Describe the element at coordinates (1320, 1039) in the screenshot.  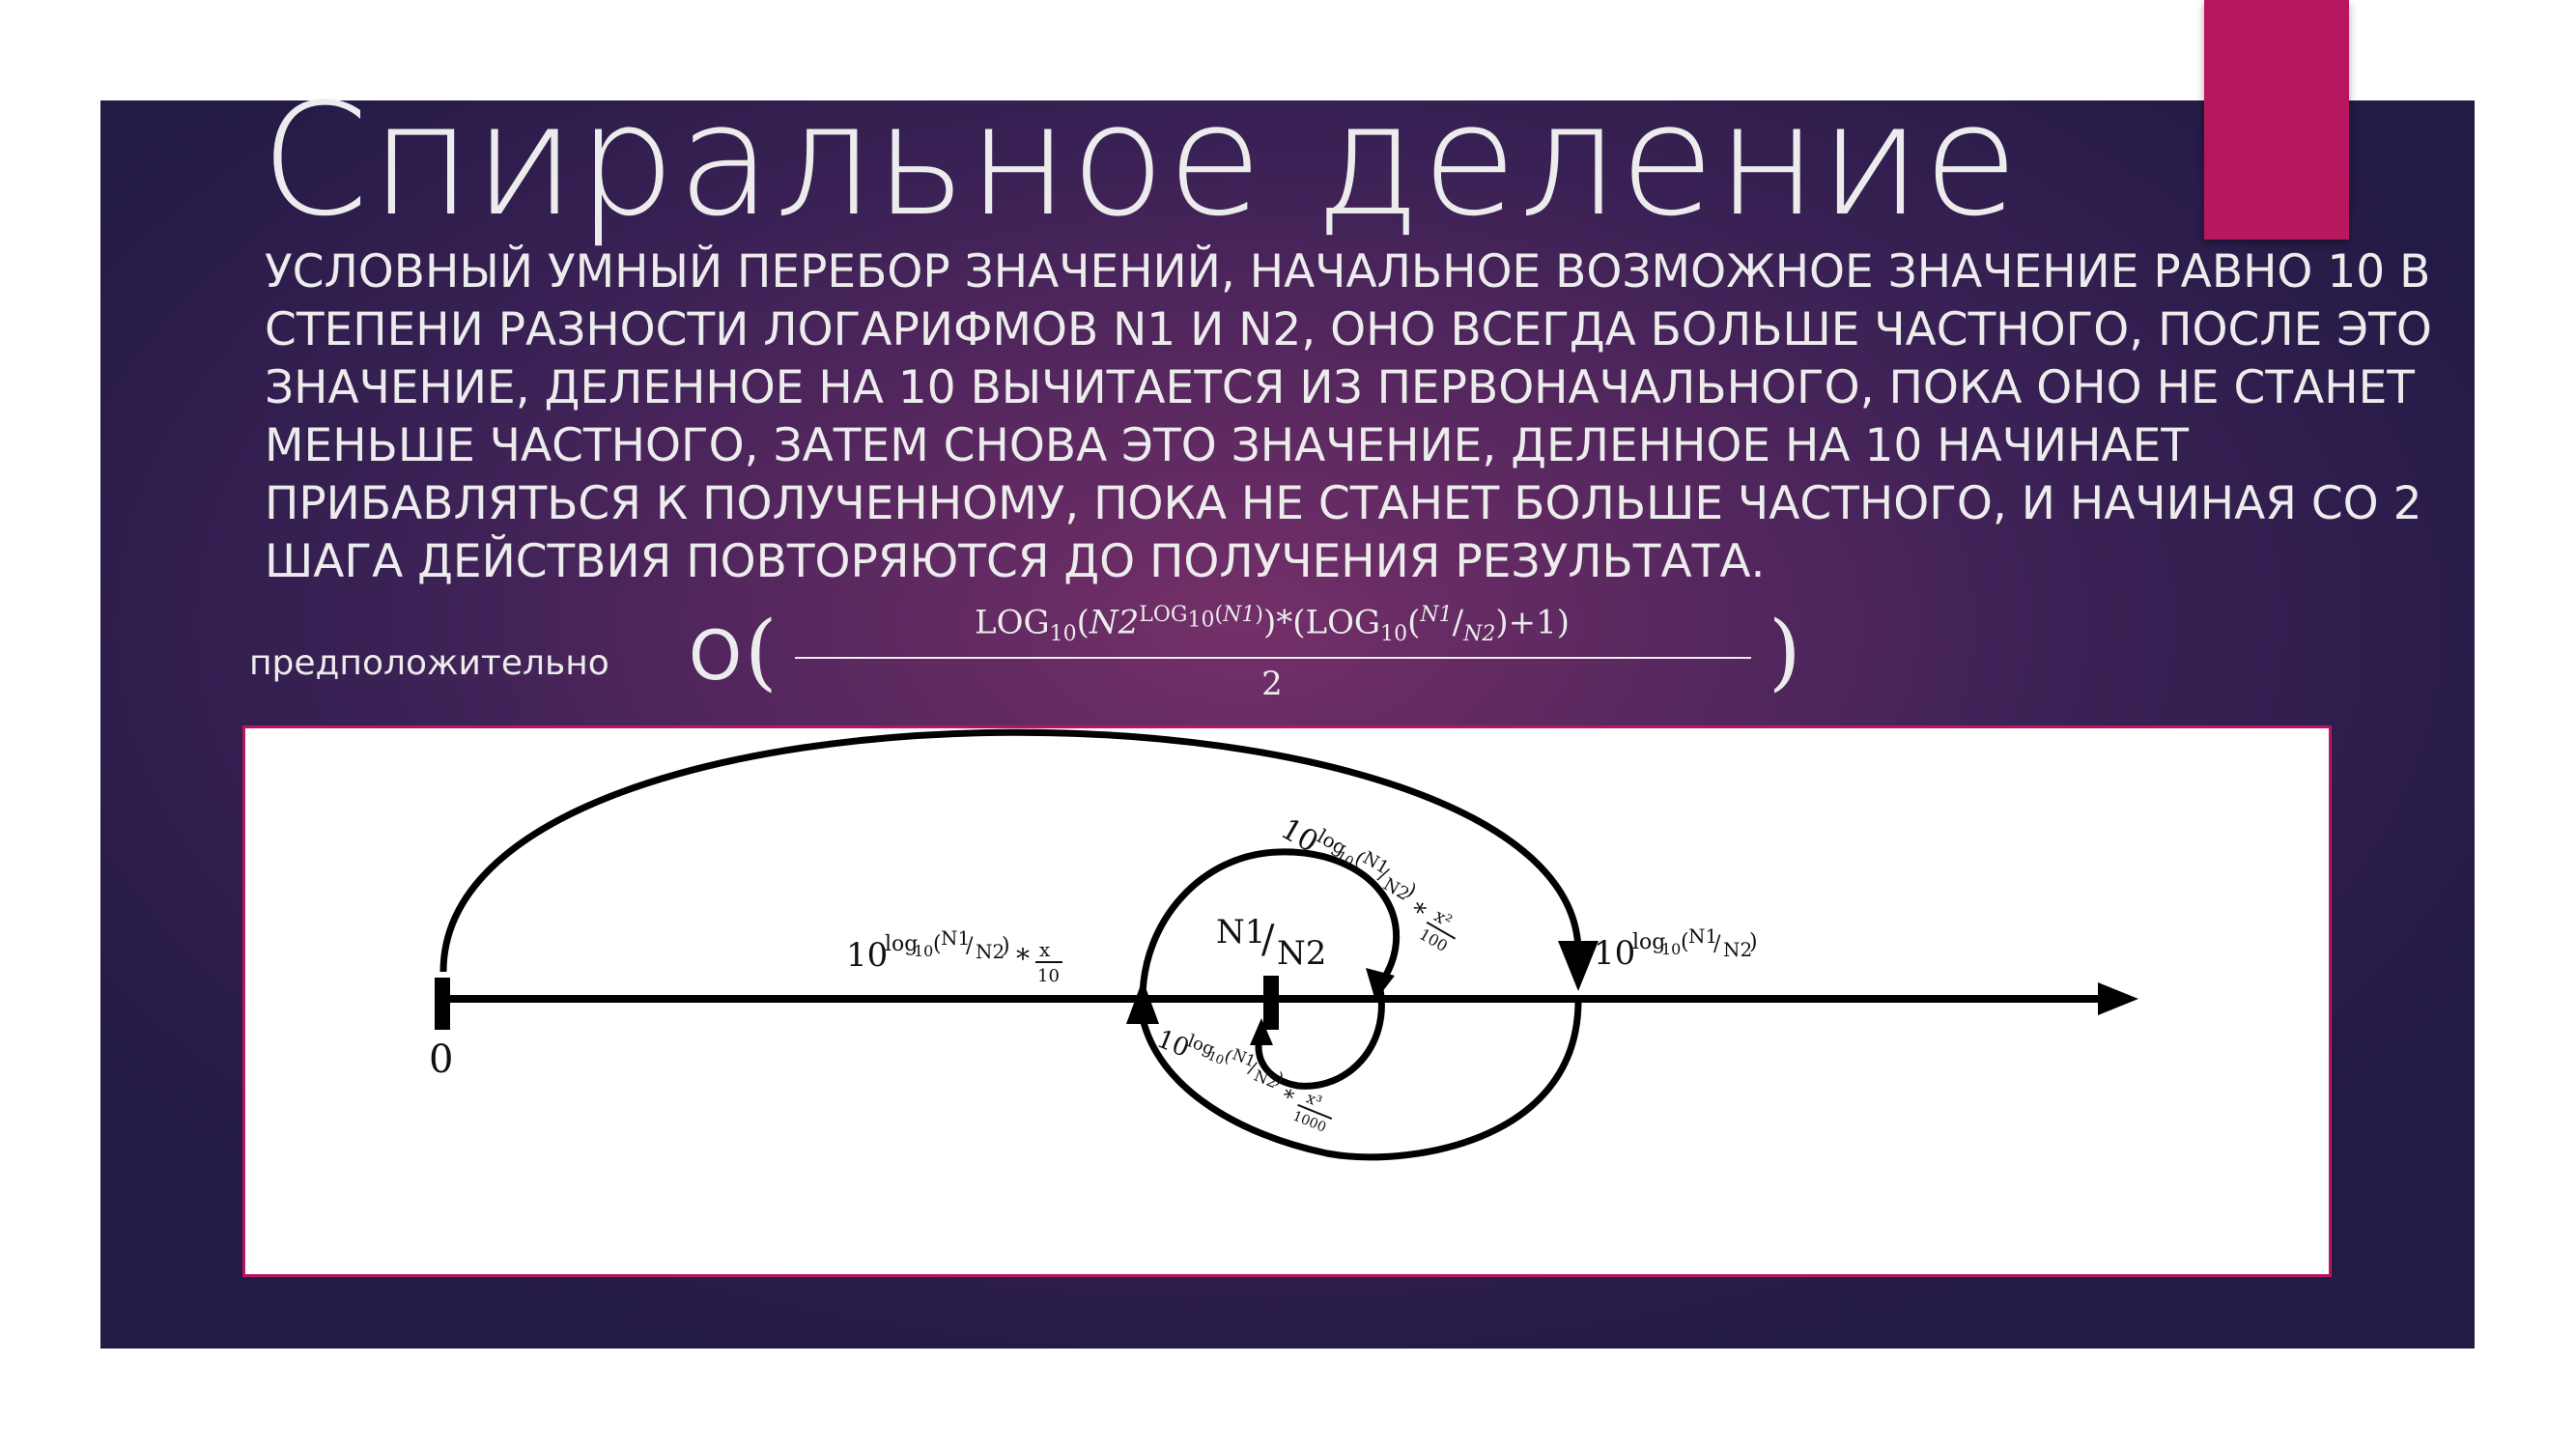
I see `inner-spiral-arc` at that location.